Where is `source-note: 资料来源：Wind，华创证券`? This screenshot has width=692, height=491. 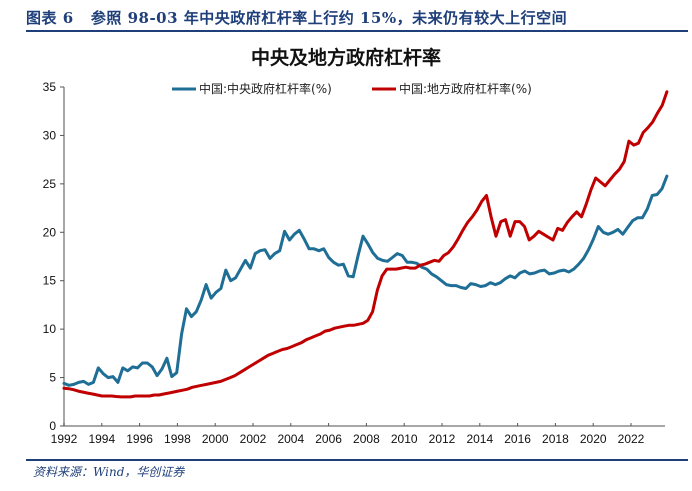
source-note: 资料来源：Wind，华创证券 is located at coordinates (109, 472).